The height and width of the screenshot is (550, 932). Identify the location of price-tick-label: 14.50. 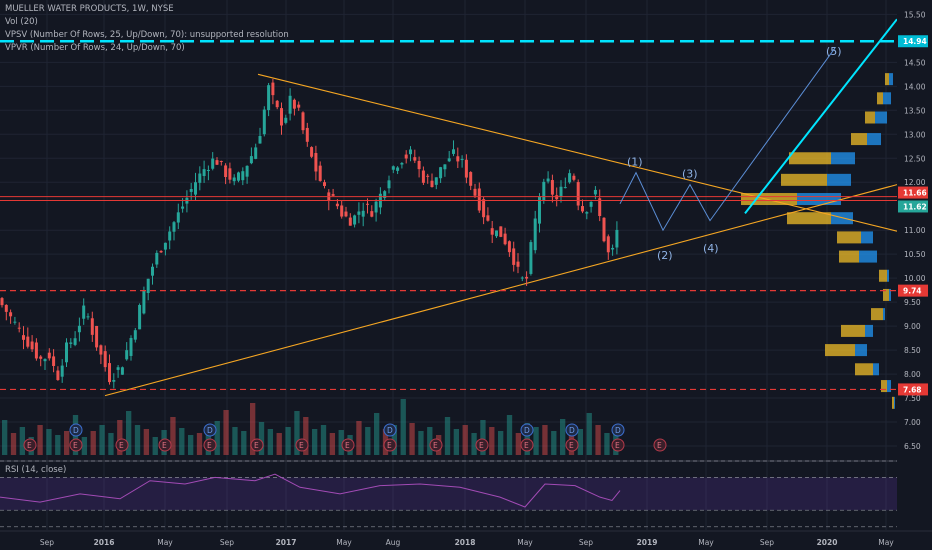
(915, 62).